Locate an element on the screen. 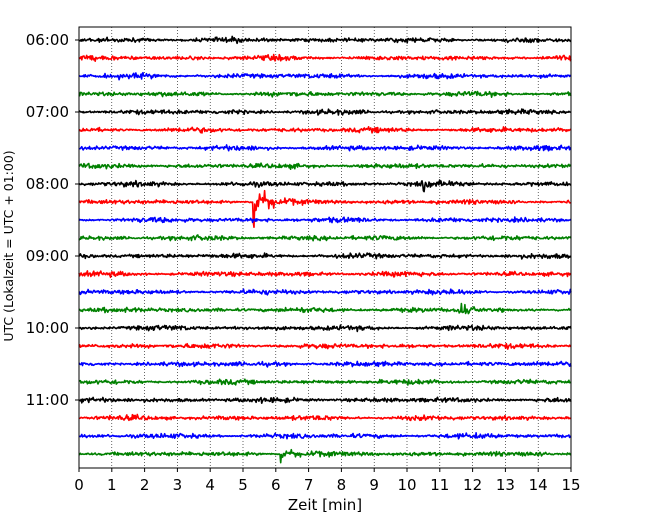 The image size is (650, 520). x-tick-label: 2 is located at coordinates (145, 485).